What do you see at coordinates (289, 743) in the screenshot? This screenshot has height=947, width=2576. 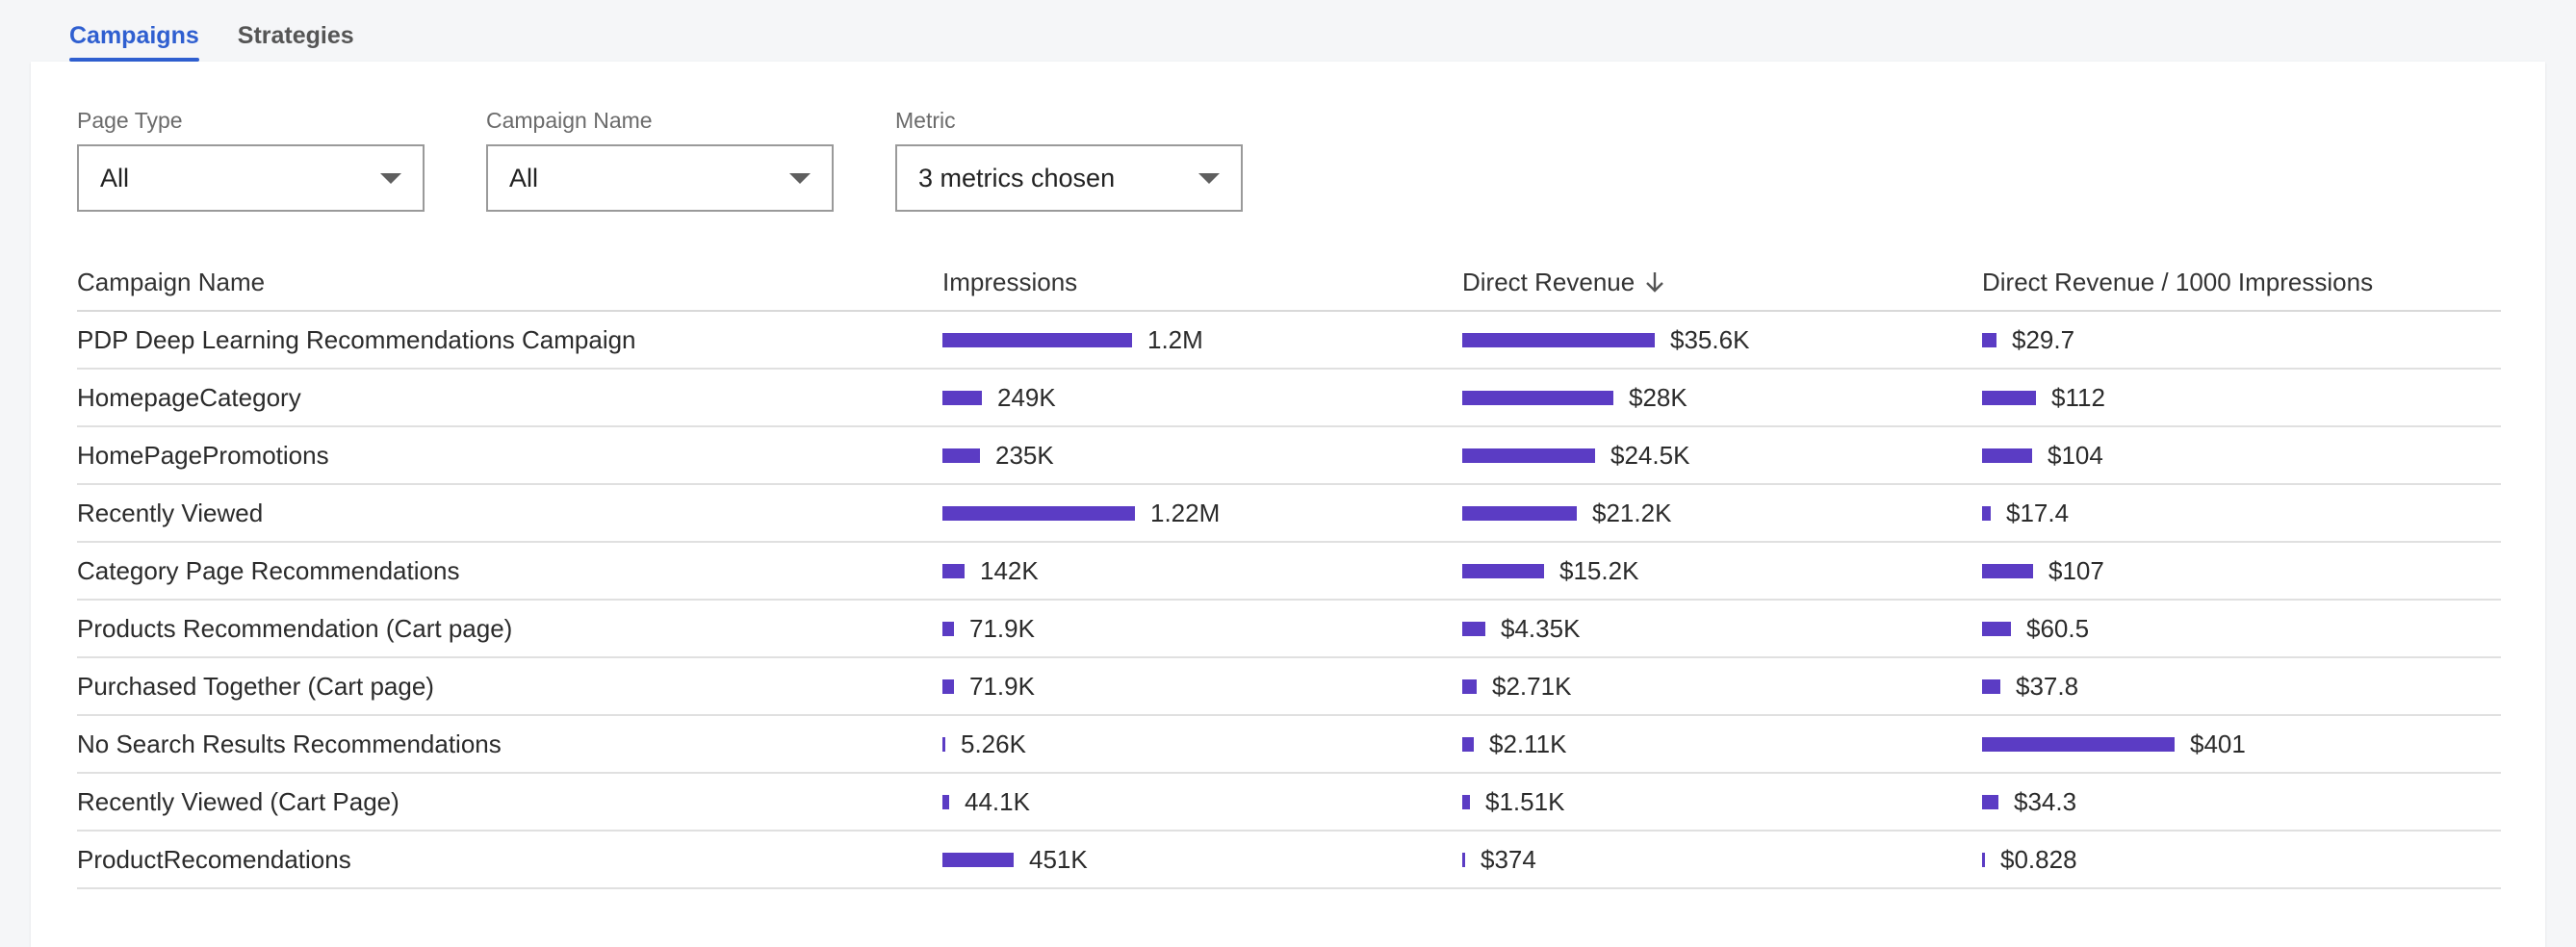 I see `campaign-name-cell: No Search Results Recommendations` at bounding box center [289, 743].